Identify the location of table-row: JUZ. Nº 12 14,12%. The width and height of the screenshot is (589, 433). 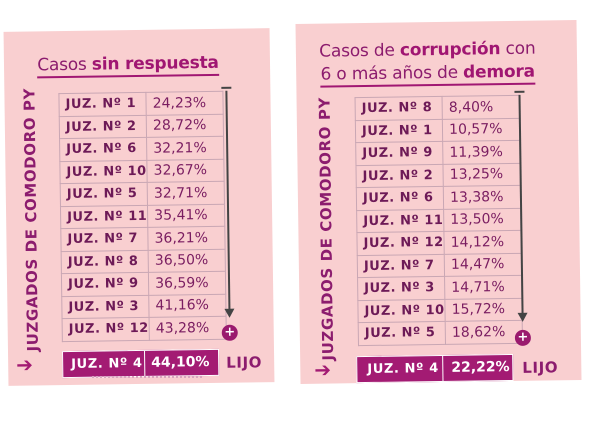
(439, 243).